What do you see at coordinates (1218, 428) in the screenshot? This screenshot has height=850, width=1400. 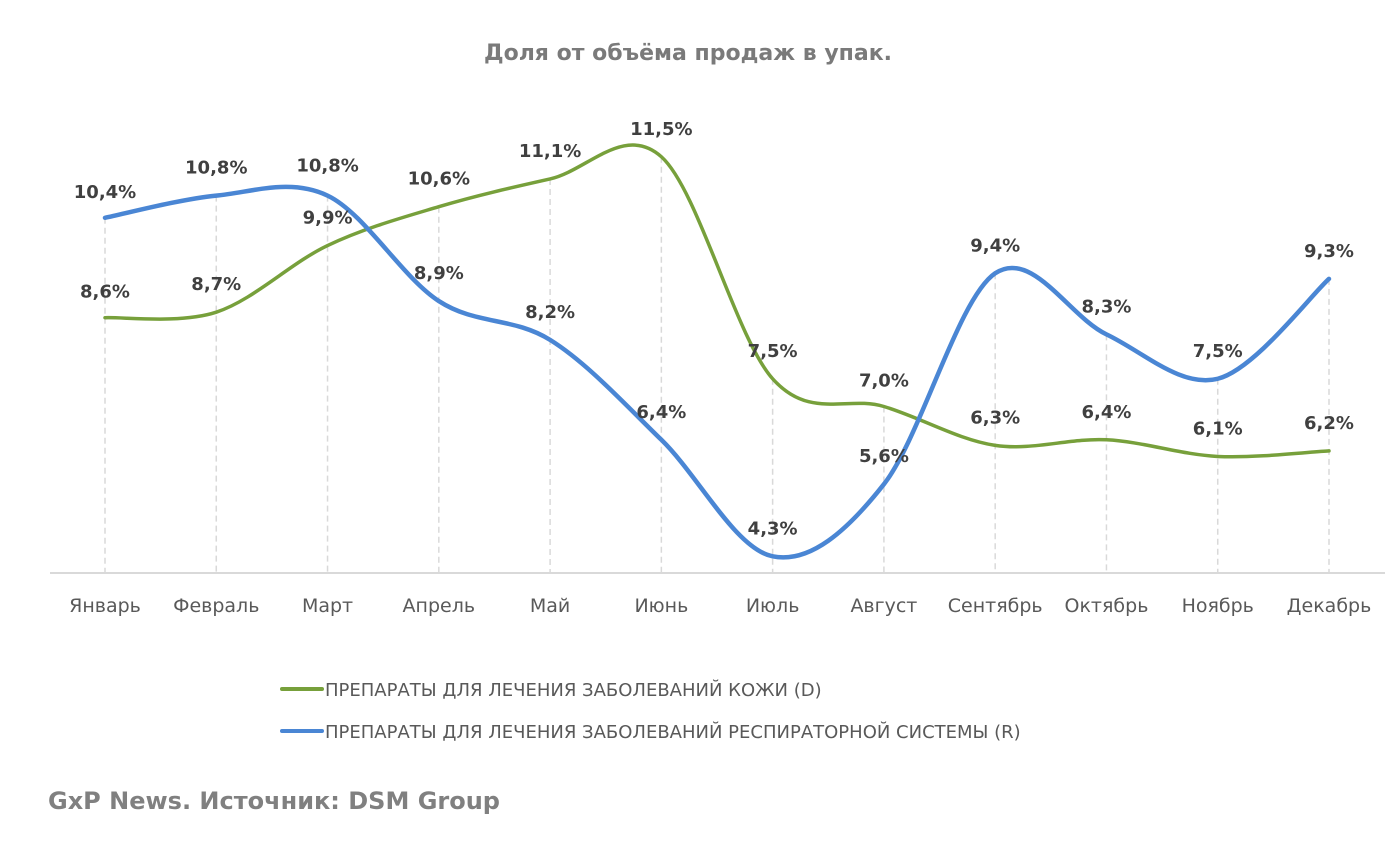 I see `data-label-skin: 6,1%` at bounding box center [1218, 428].